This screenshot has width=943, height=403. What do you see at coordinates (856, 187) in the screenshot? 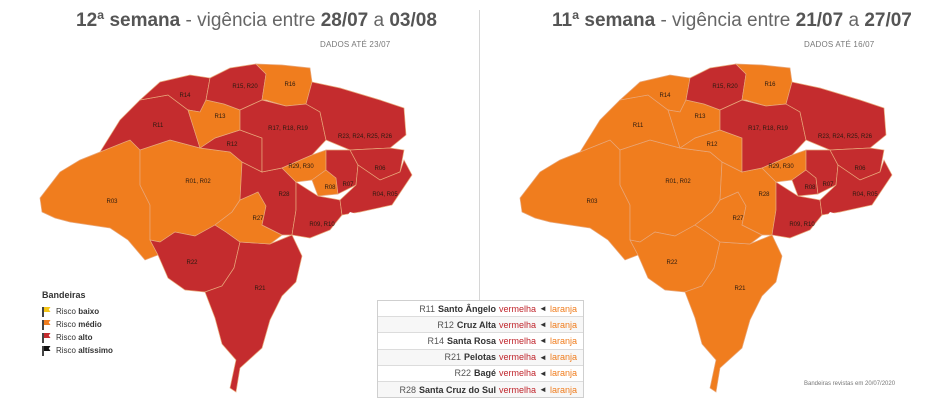
I see `region-r04-r05` at bounding box center [856, 187].